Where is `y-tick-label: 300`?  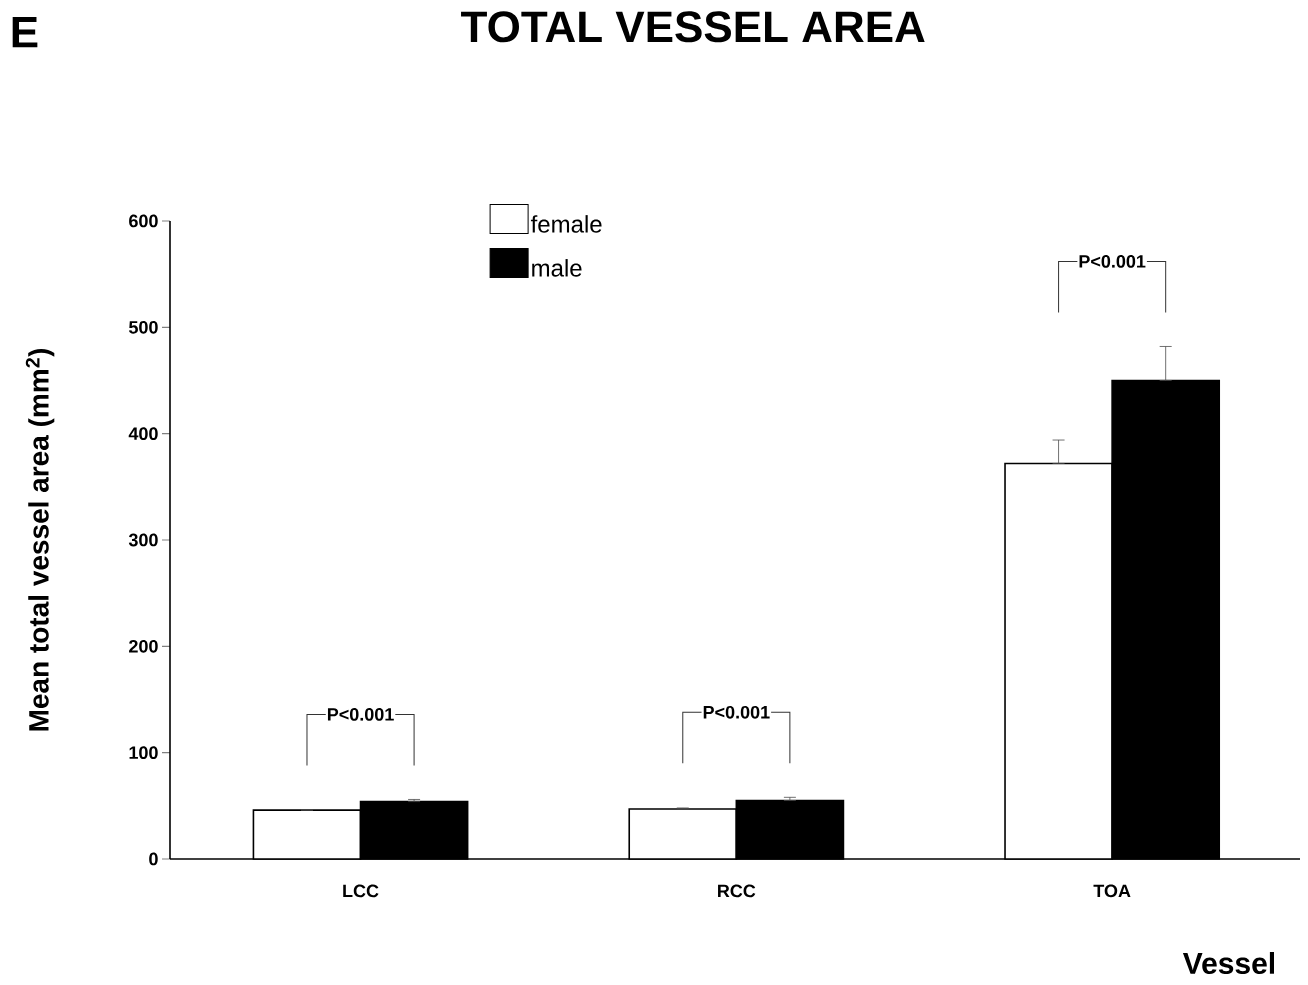 y-tick-label: 300 is located at coordinates (143, 540).